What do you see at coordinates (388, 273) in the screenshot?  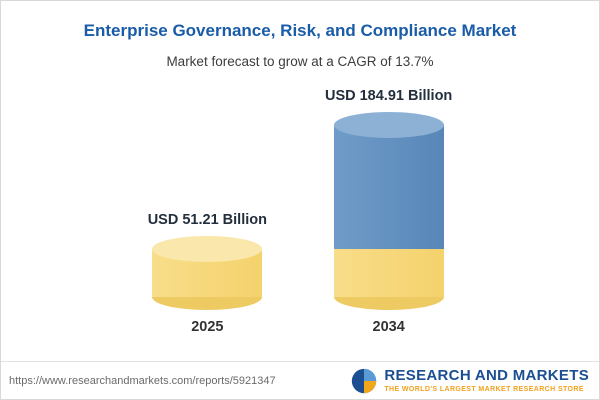 I see `cylinder-body-2034-base-segment` at bounding box center [388, 273].